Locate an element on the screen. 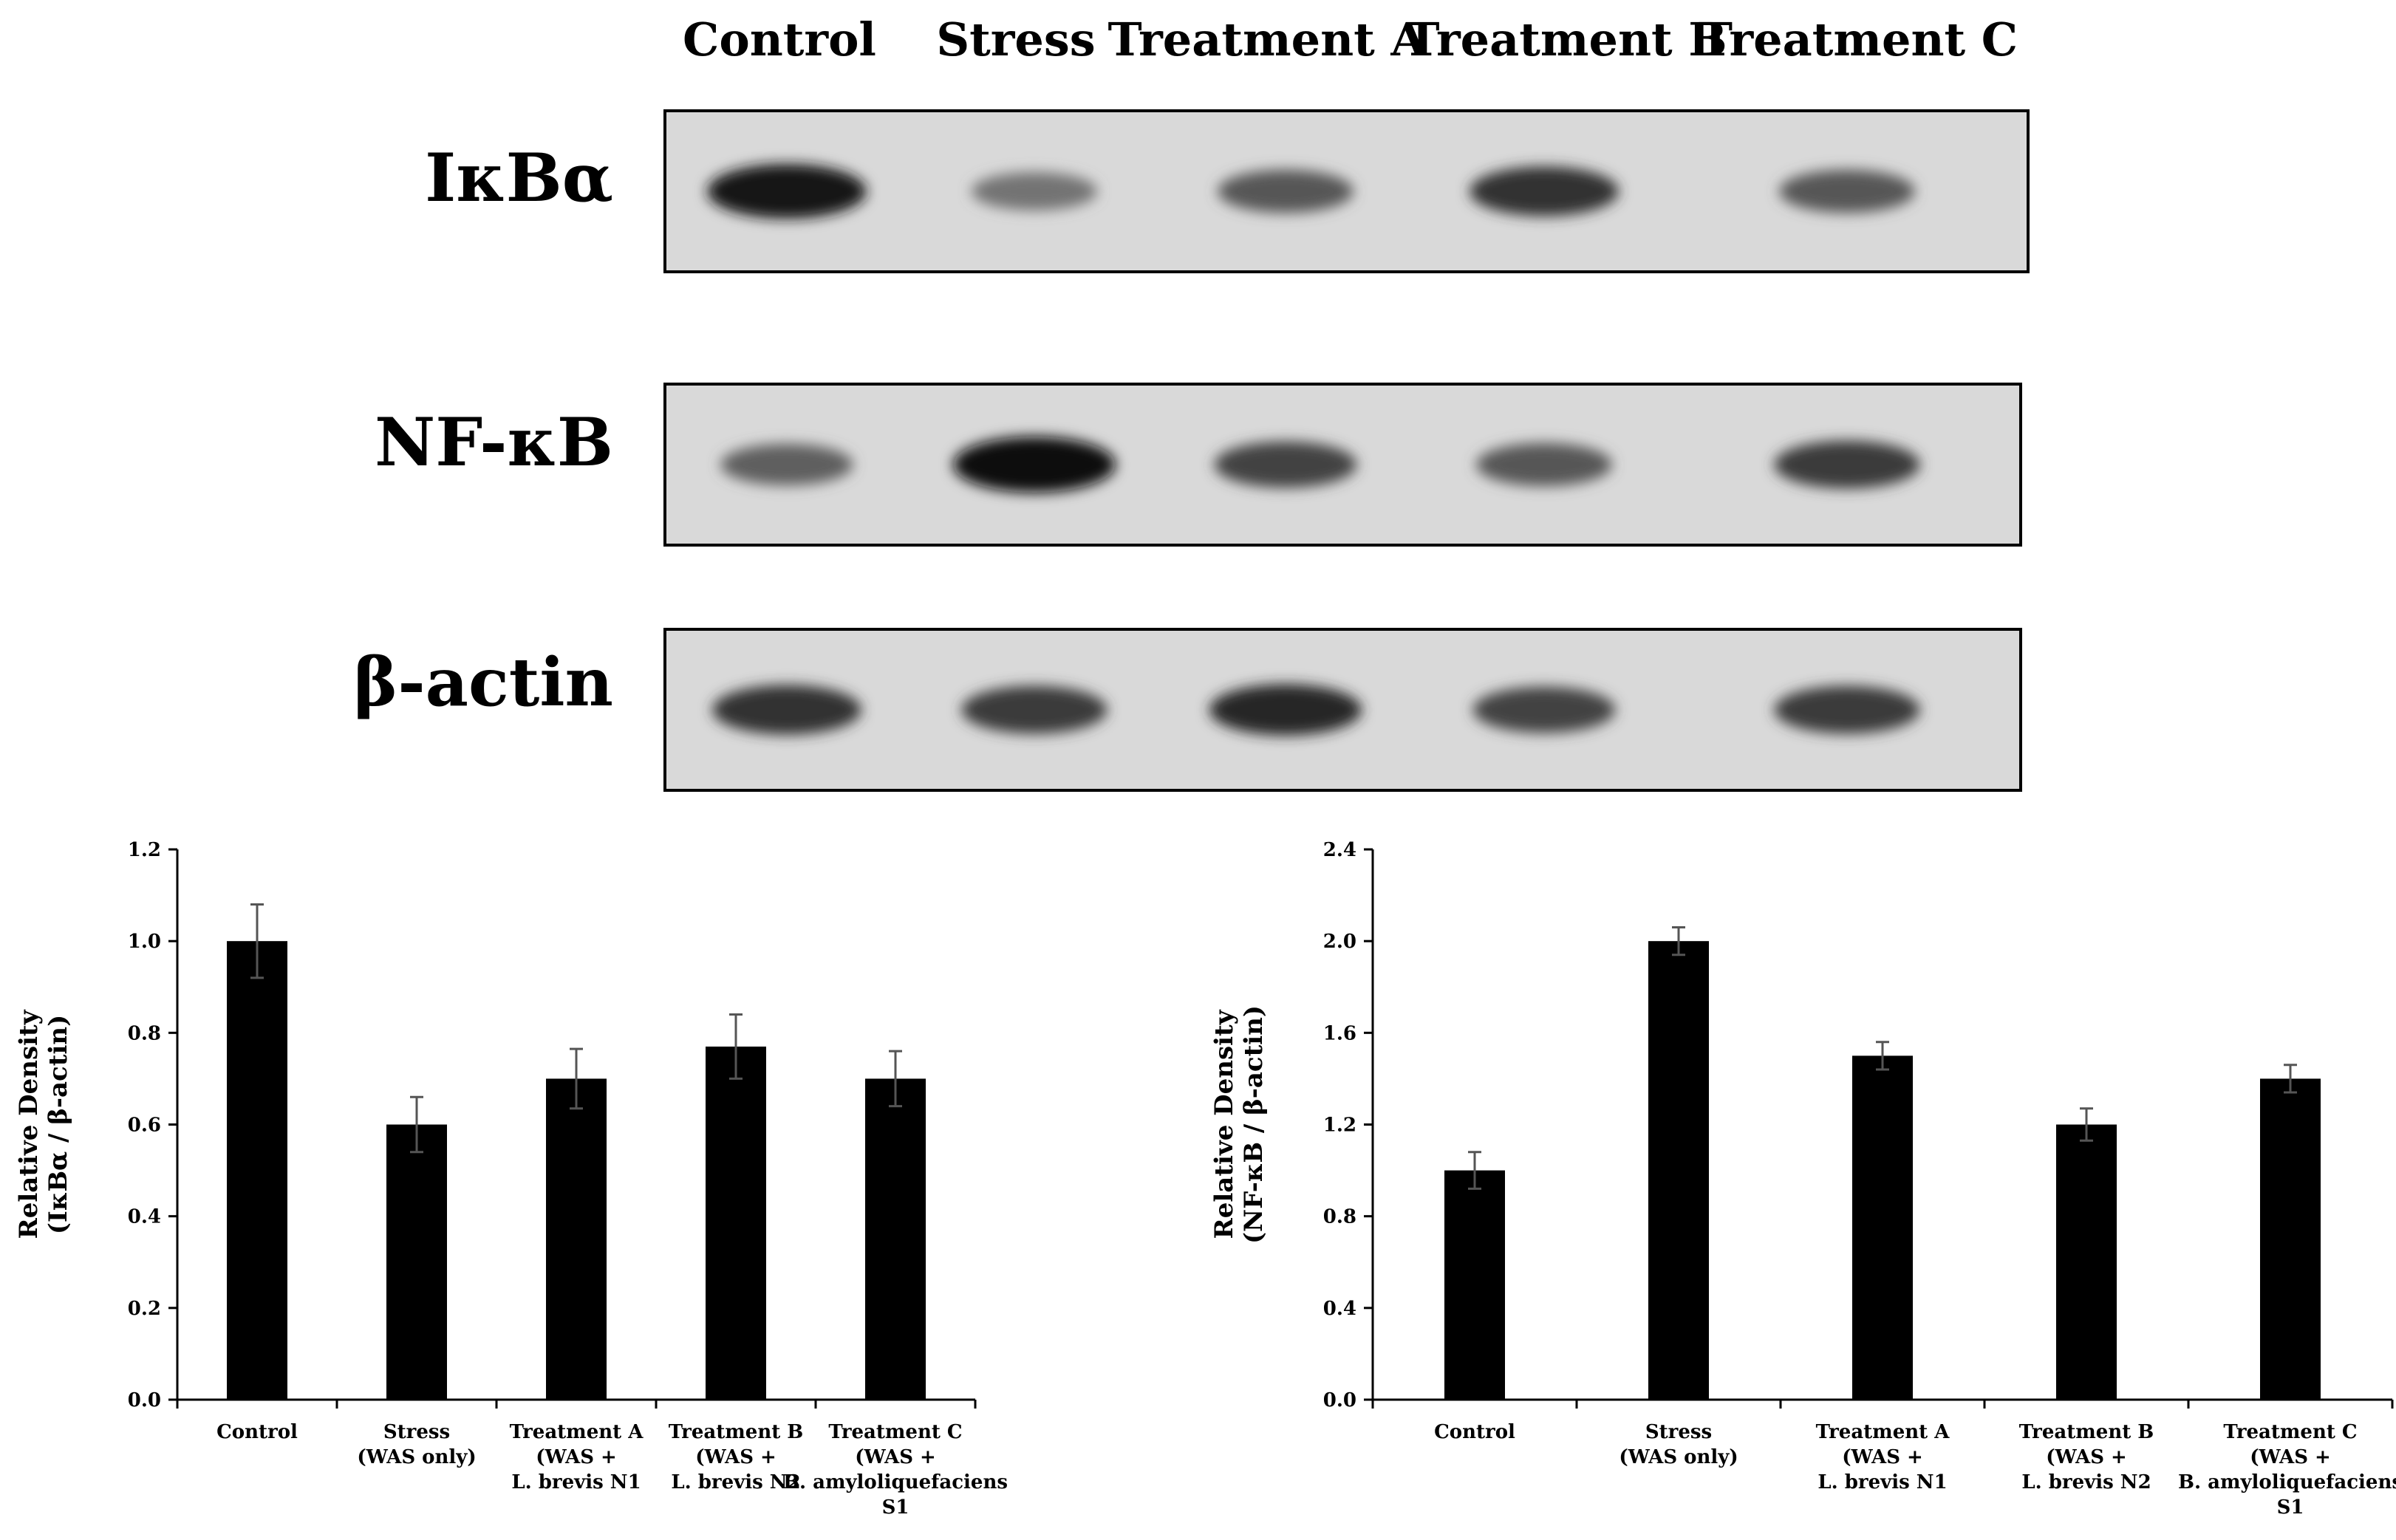 The width and height of the screenshot is (2396, 1540). y-tick-label: 1.0 is located at coordinates (144, 942).